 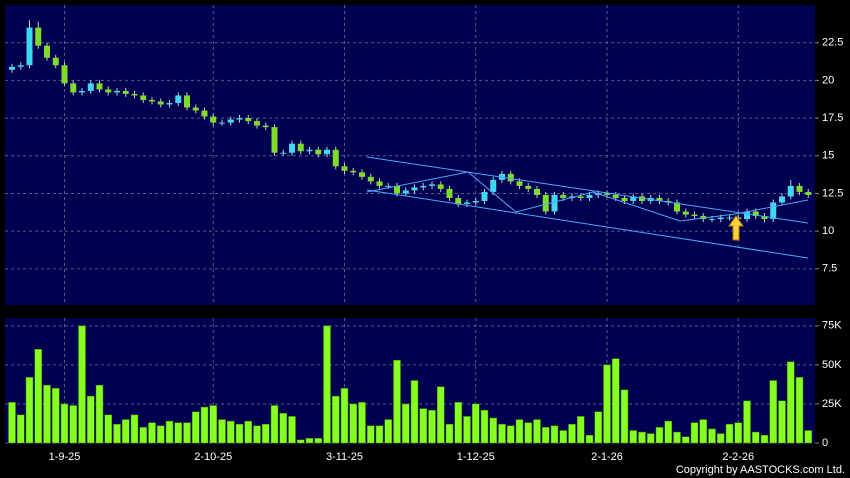 What do you see at coordinates (832, 404) in the screenshot?
I see `y-tick-label: 25K` at bounding box center [832, 404].